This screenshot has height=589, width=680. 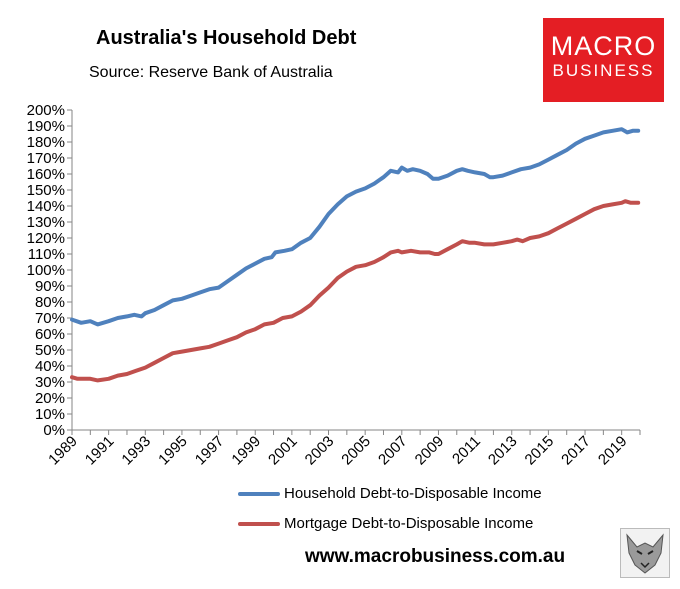 I want to click on x-tick-label: 2001, so click(x=283, y=451).